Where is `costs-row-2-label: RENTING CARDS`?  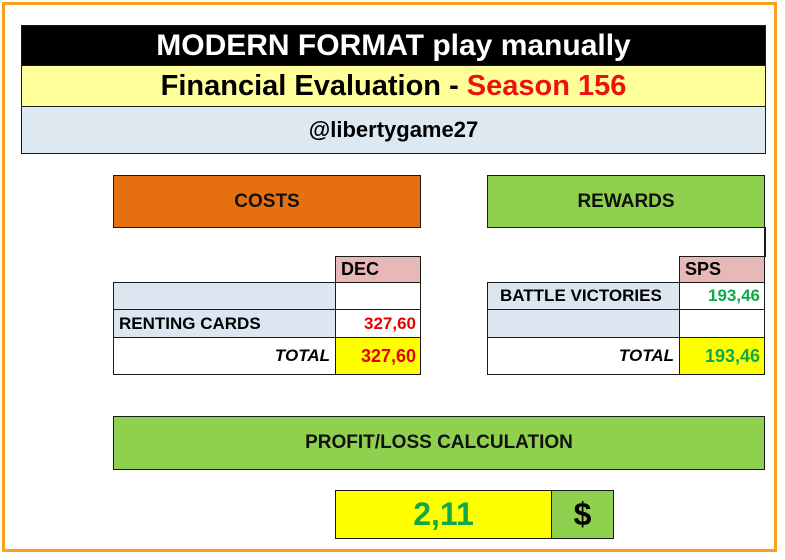
costs-row-2-label: RENTING CARDS is located at coordinates (224, 323).